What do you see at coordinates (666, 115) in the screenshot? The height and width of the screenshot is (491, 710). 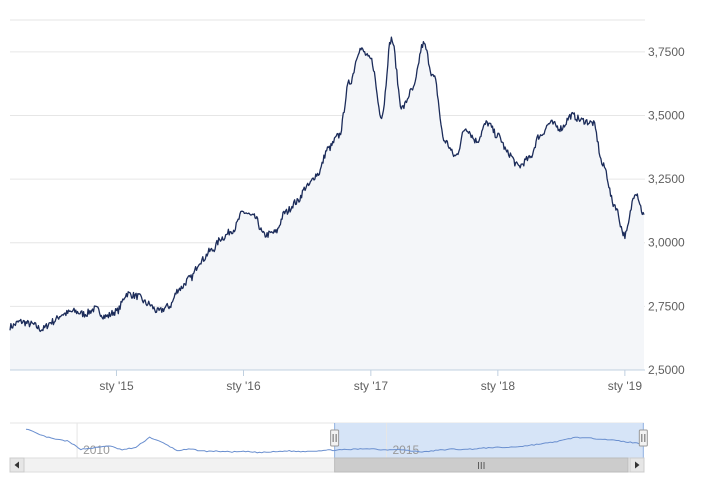 I see `y-tick-label: 3,5000` at bounding box center [666, 115].